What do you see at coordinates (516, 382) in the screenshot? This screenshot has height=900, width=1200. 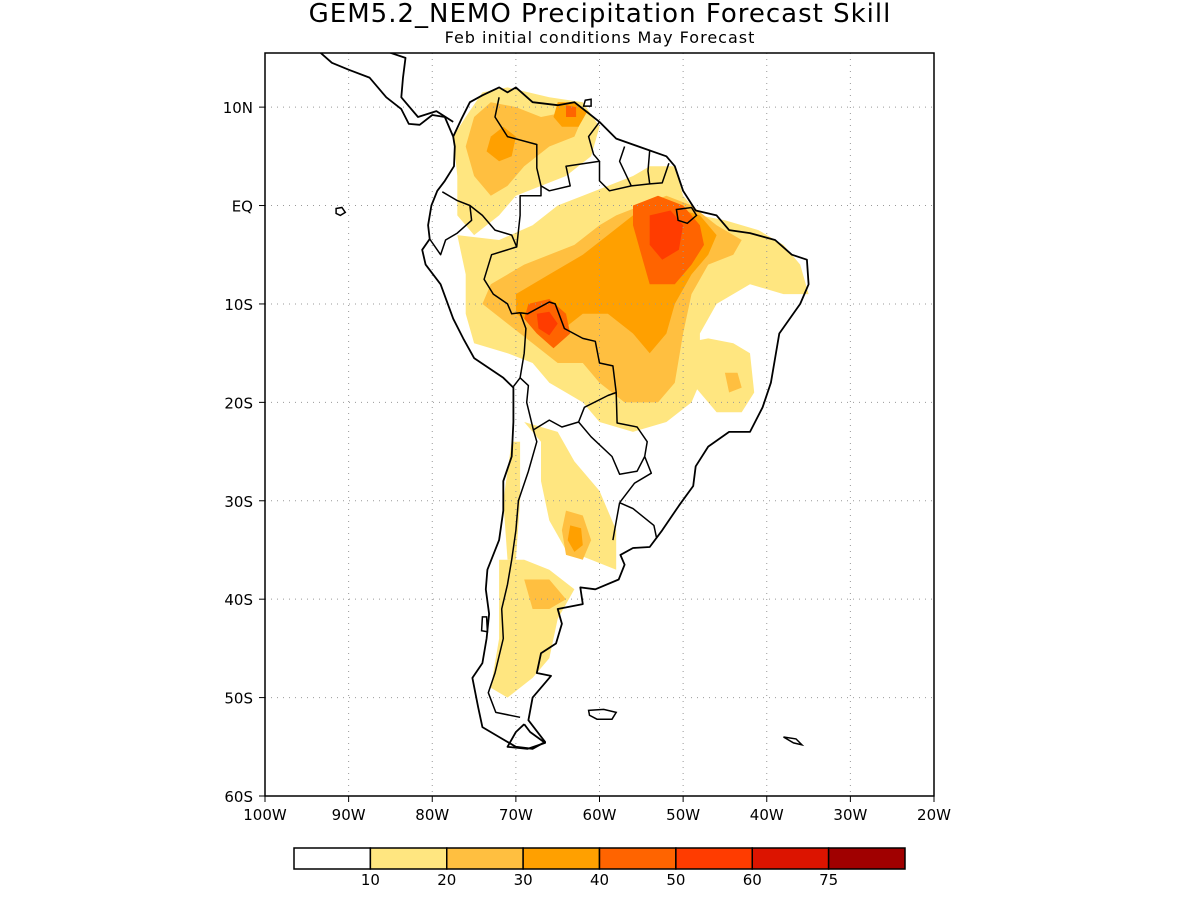 I see `border-peru-chile` at bounding box center [516, 382].